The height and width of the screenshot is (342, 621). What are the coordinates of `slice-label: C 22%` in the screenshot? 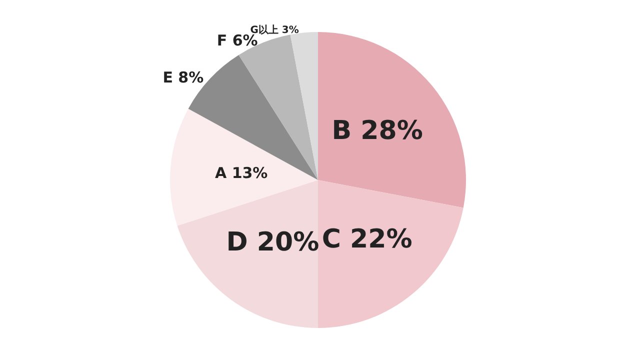 It's located at (367, 239).